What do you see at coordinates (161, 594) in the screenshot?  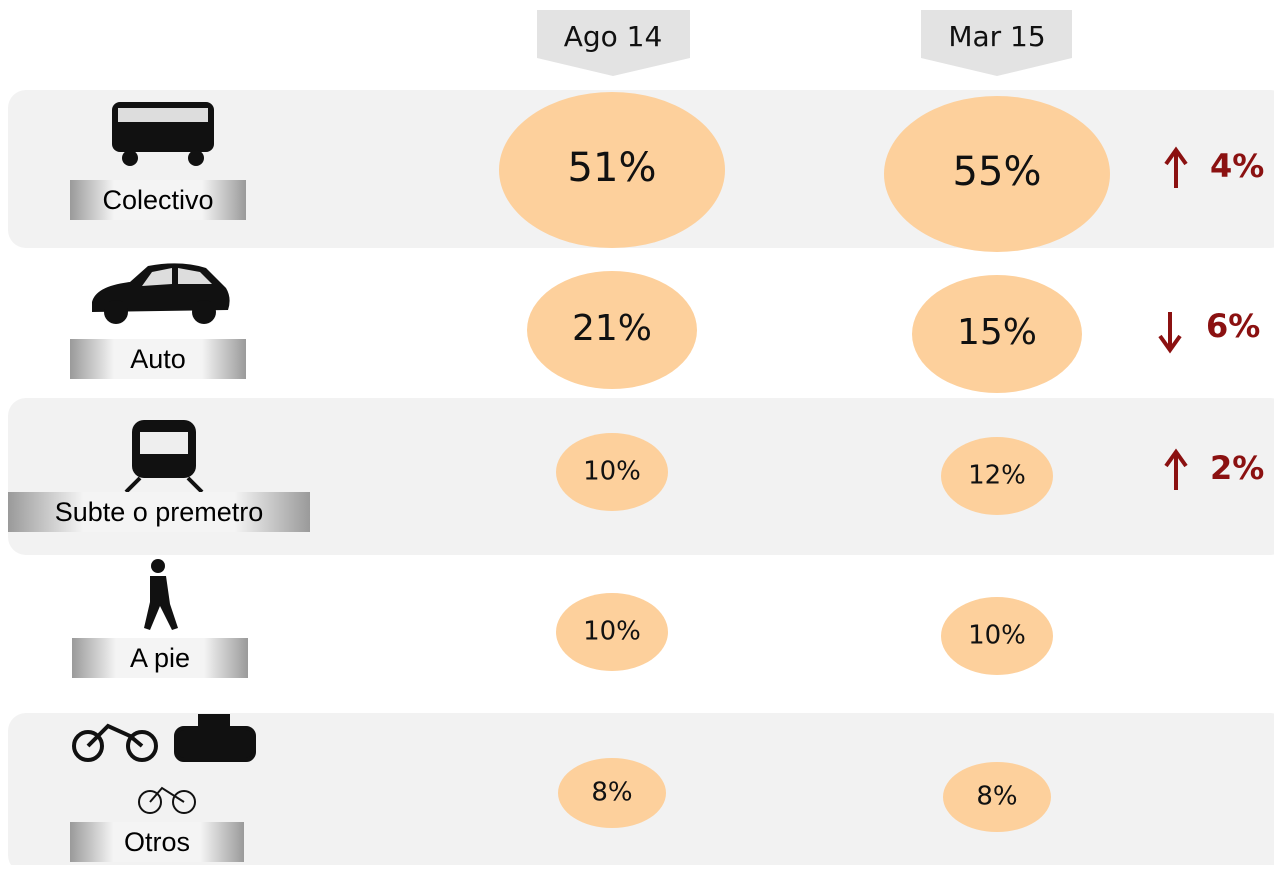 I see `walker-icon` at bounding box center [161, 594].